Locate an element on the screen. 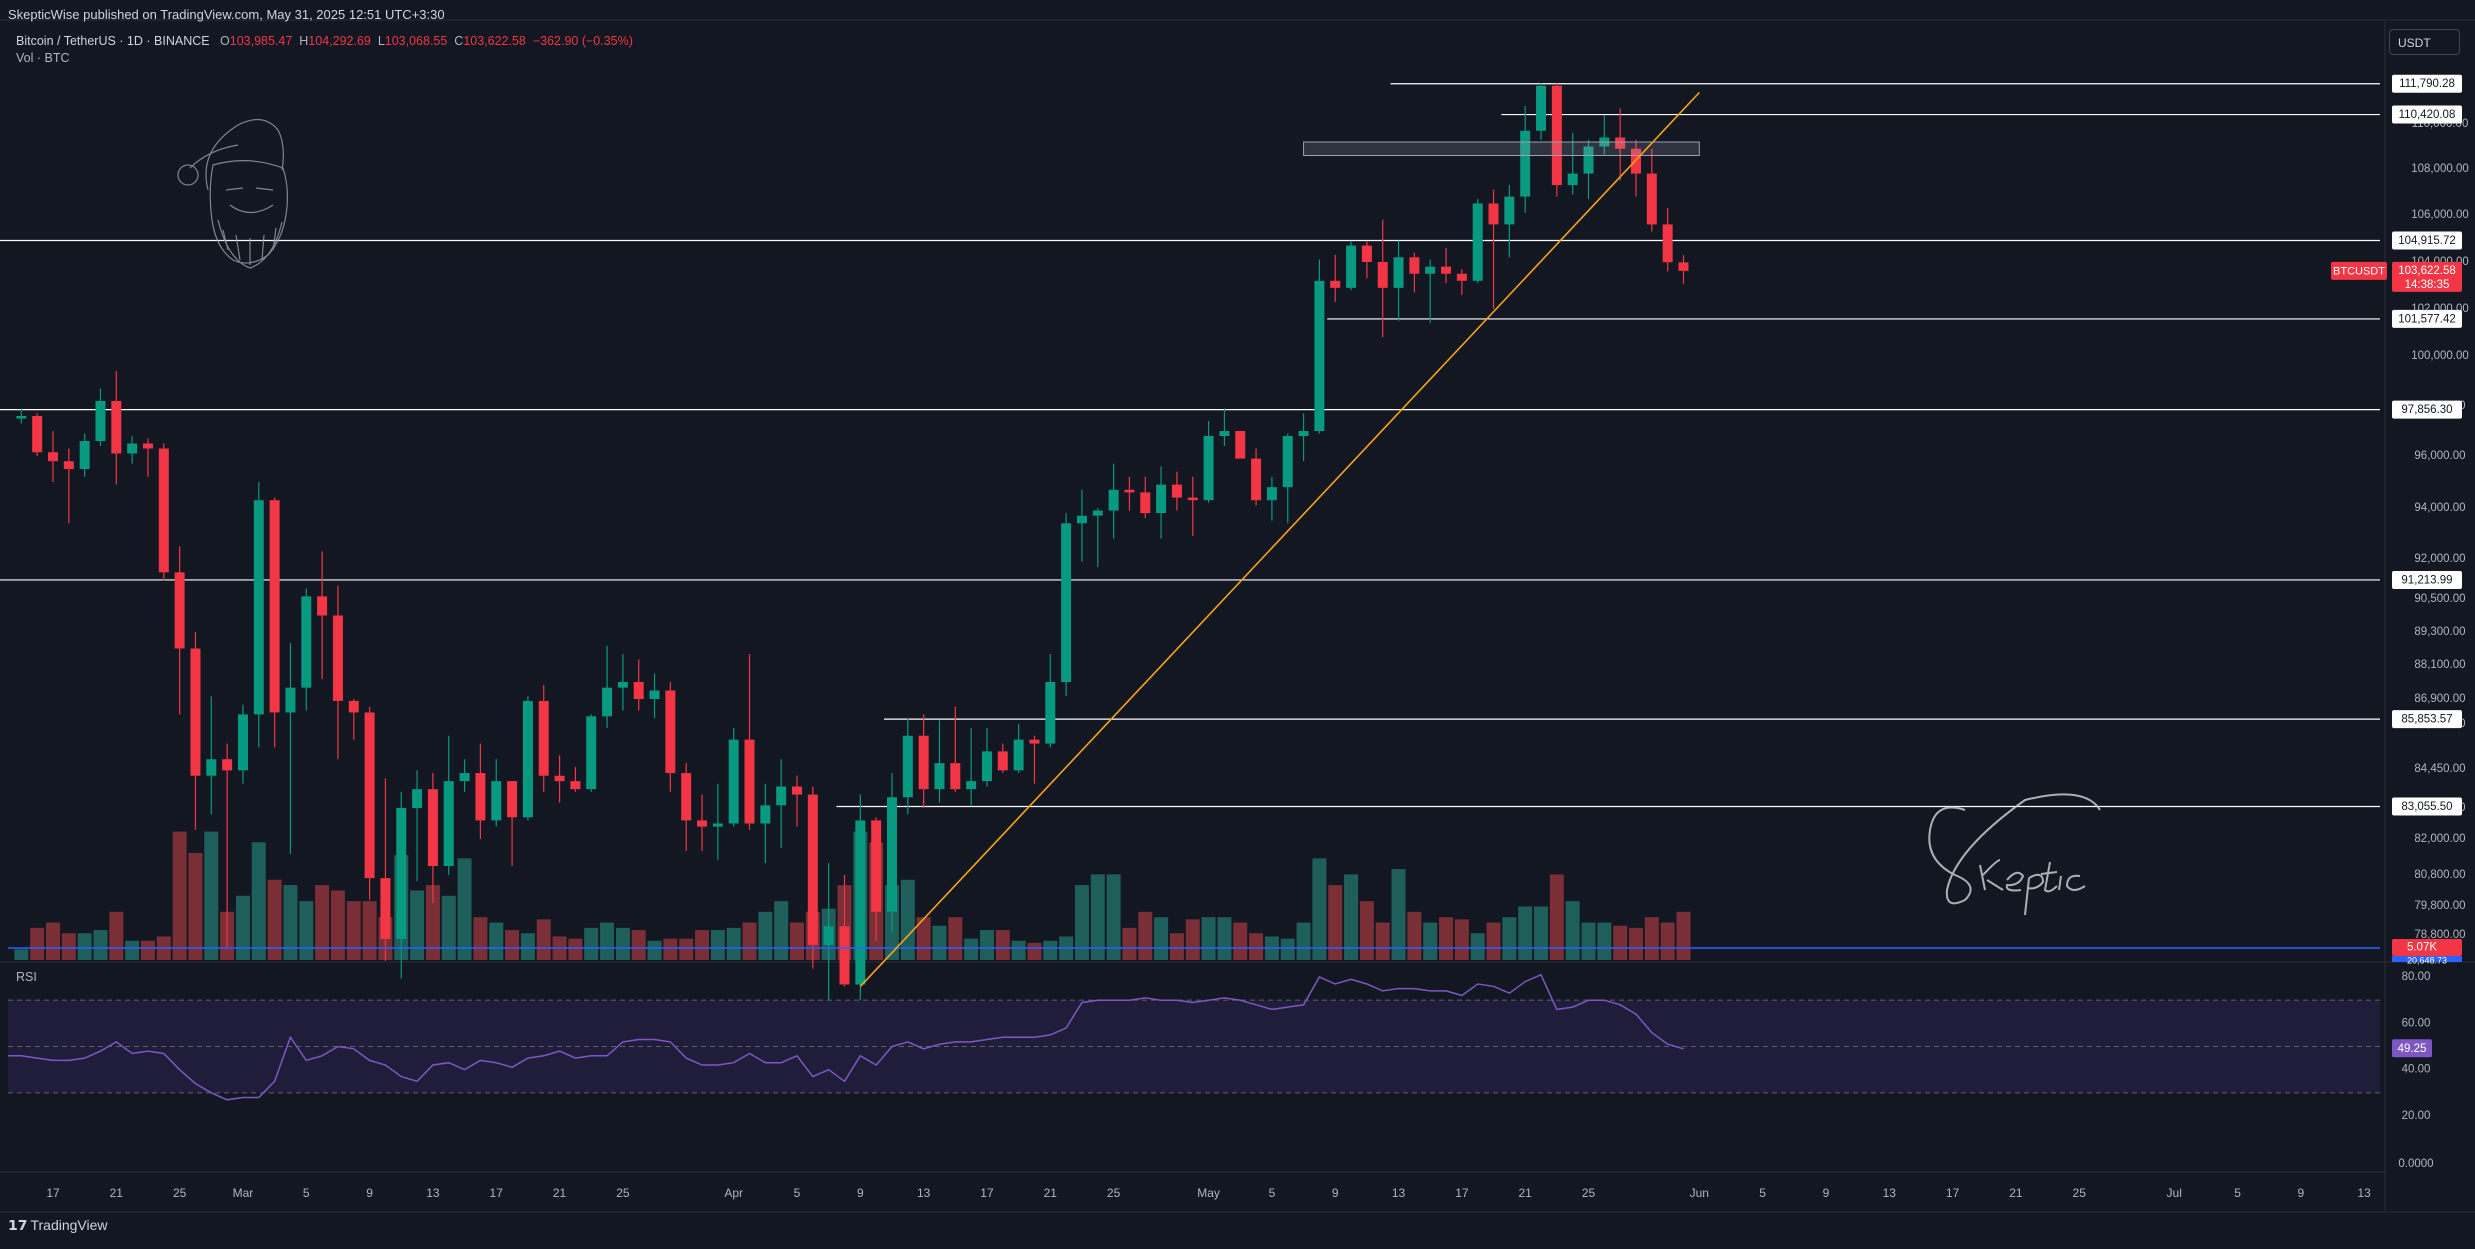 This screenshot has width=2475, height=1249. rsi-line is located at coordinates (846, 1037).